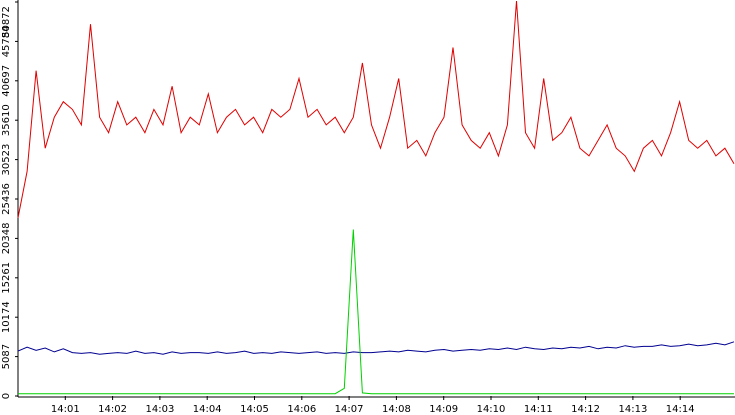 The image size is (735, 415). Describe the element at coordinates (254, 409) in the screenshot. I see `x-tick-label: 14:05` at that location.